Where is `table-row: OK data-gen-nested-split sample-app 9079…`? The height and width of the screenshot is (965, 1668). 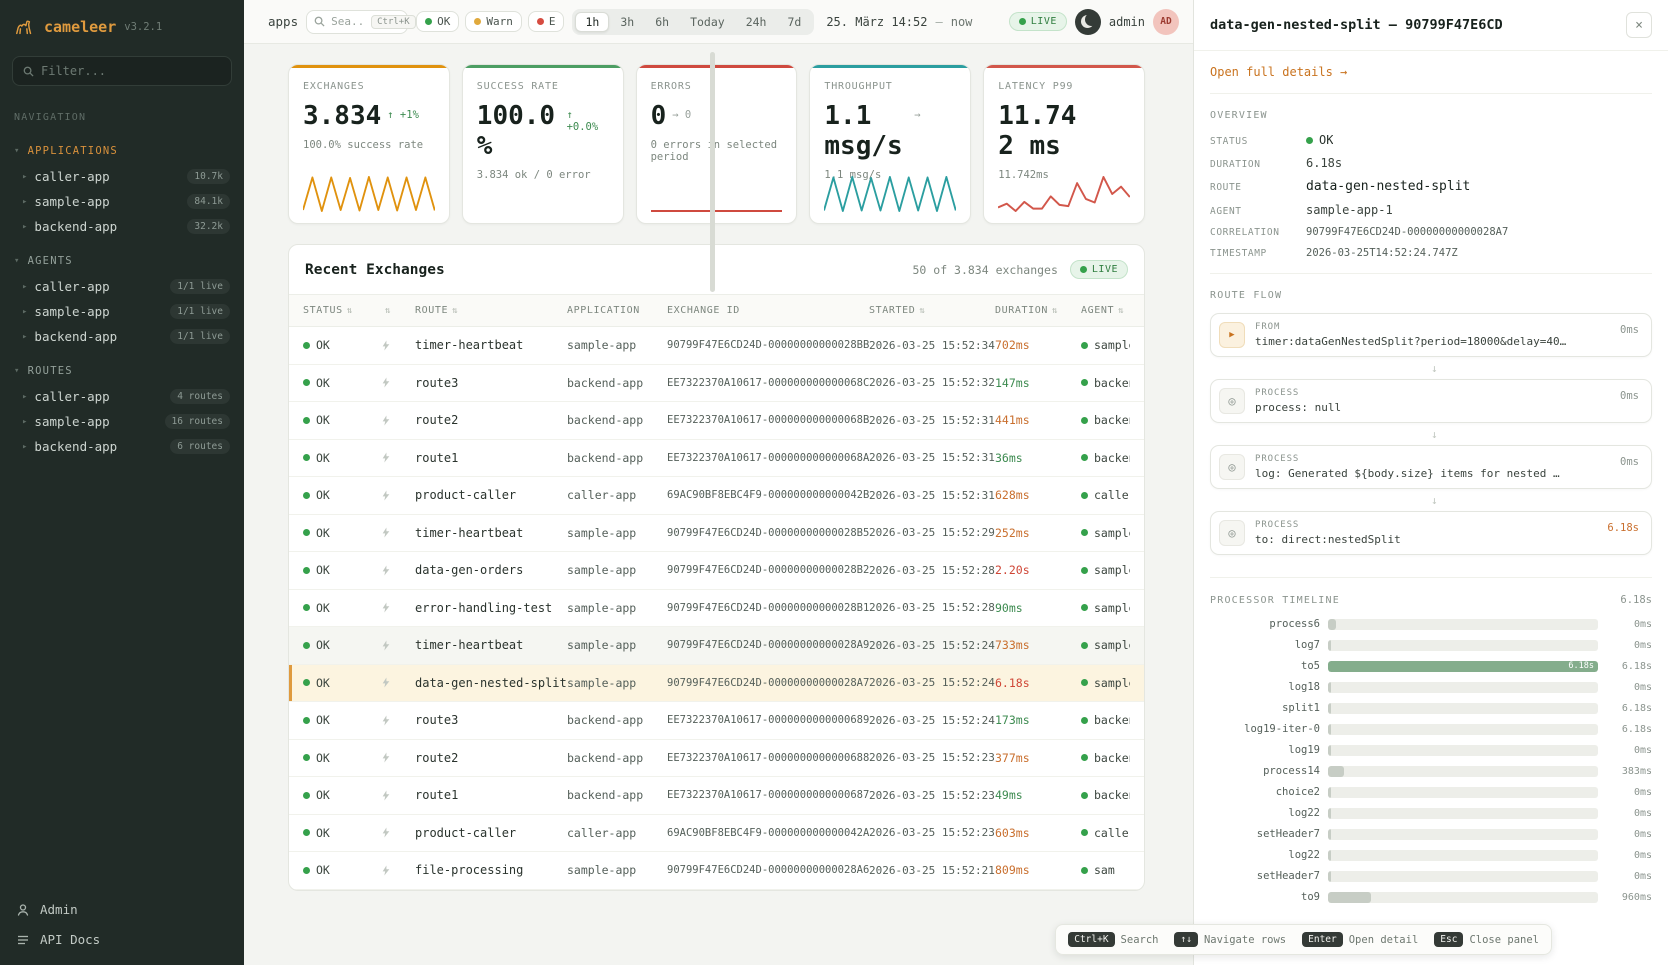
table-row: OK data-gen-nested-split sample-app 9079… is located at coordinates (716, 683).